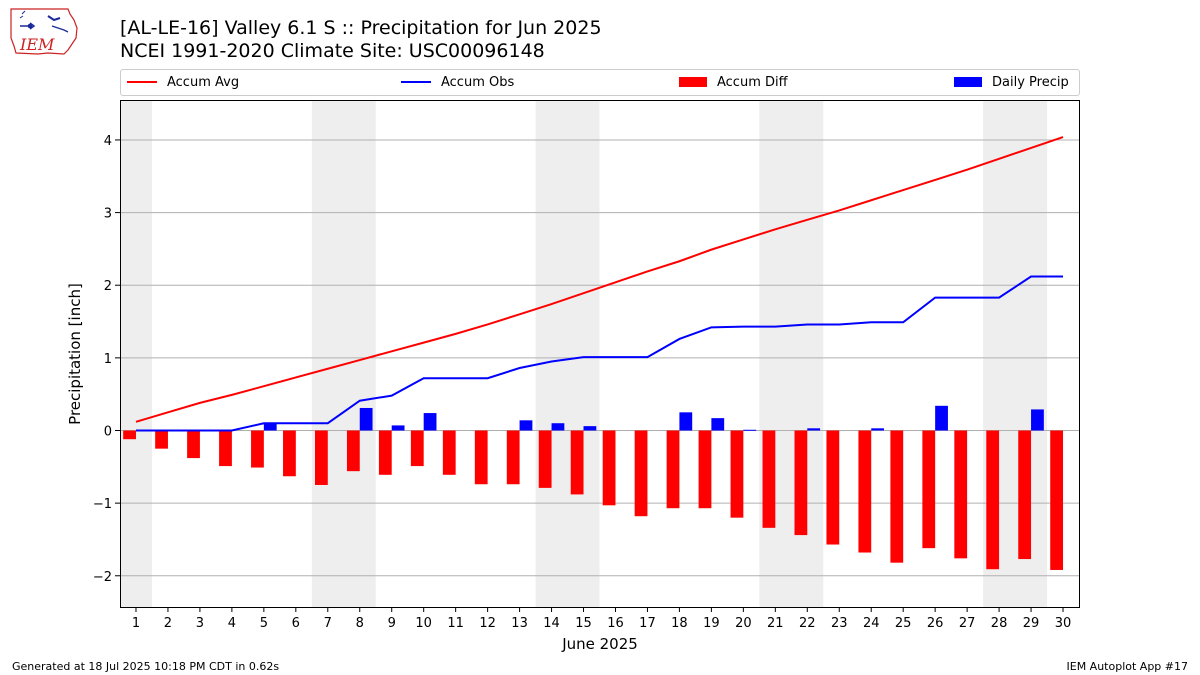  Describe the element at coordinates (807, 623) in the screenshot. I see `x-tick-label: 22` at that location.